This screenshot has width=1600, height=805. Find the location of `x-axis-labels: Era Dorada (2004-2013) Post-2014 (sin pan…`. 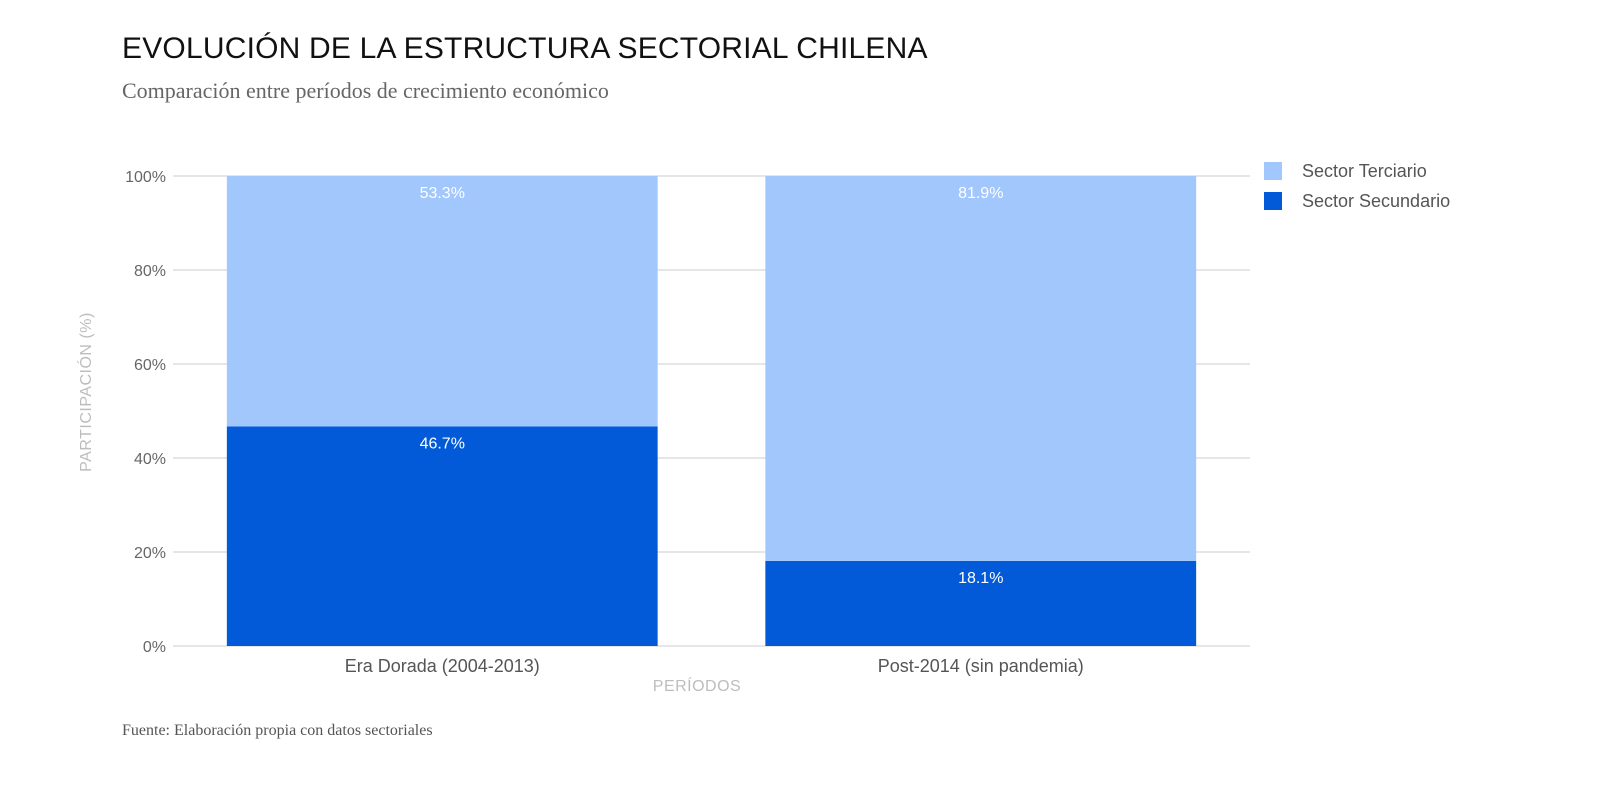

x-axis-labels: Era Dorada (2004-2013) Post-2014 (sin pan… is located at coordinates (714, 666).